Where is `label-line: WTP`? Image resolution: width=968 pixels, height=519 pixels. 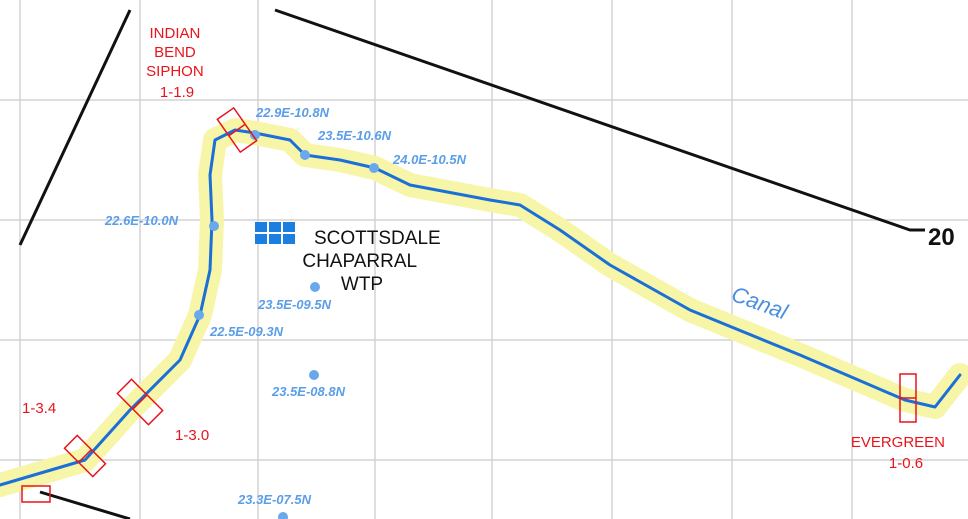
label-line: WTP is located at coordinates (362, 284).